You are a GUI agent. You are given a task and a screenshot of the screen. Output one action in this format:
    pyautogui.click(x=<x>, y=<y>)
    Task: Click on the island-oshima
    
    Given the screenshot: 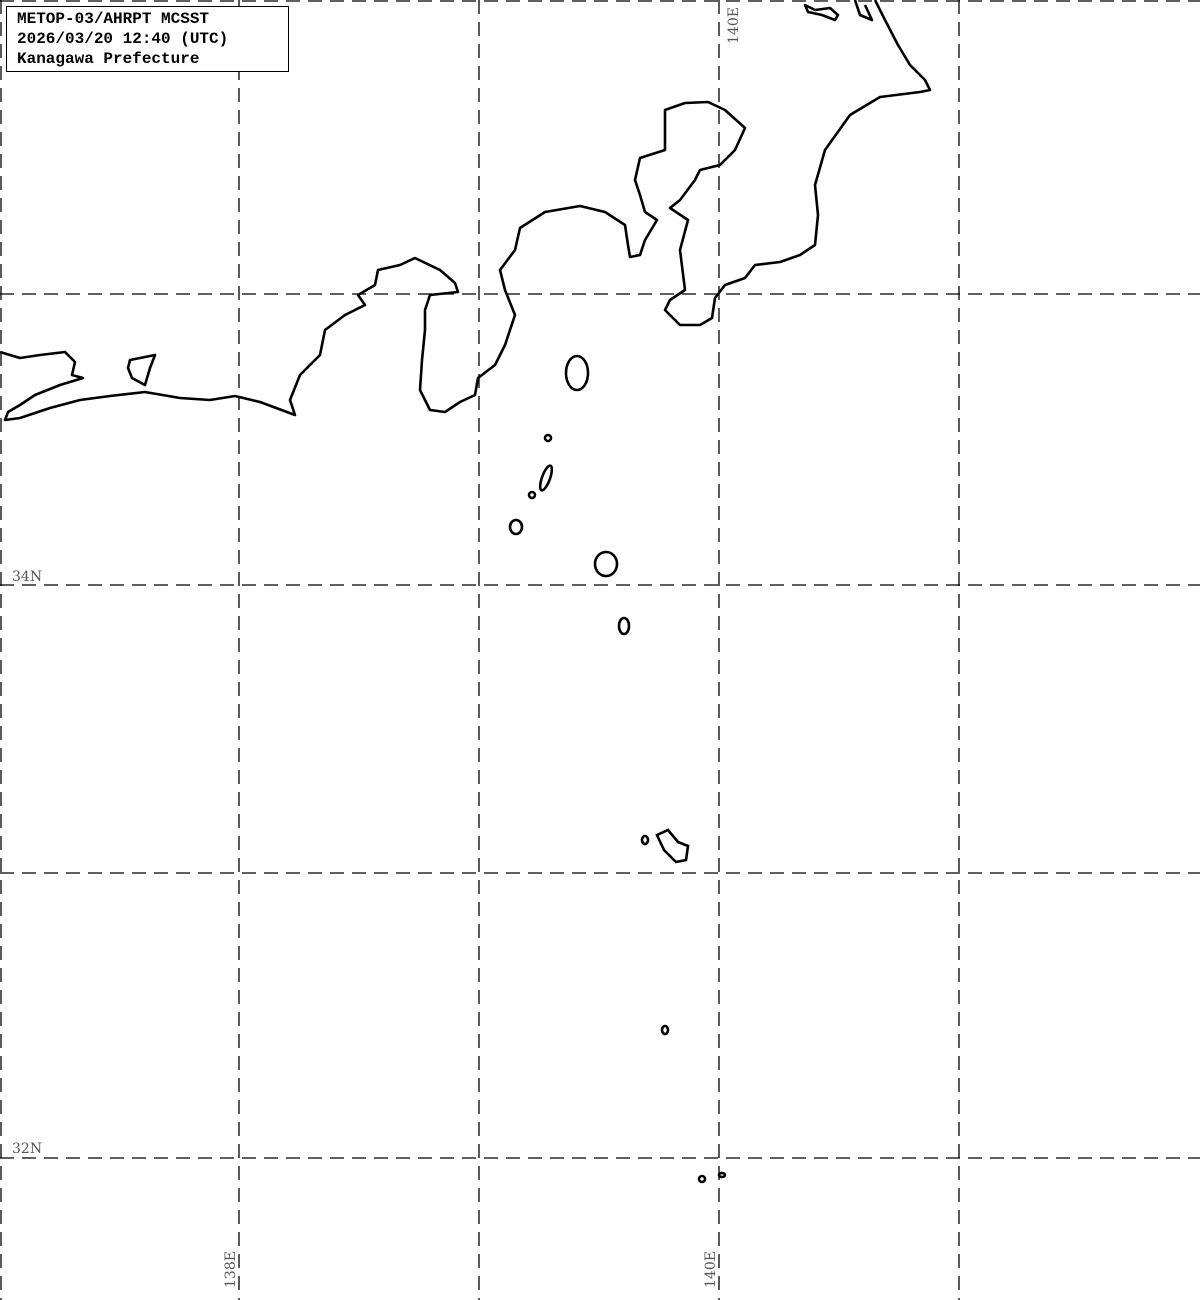 What is the action you would take?
    pyautogui.click(x=577, y=373)
    